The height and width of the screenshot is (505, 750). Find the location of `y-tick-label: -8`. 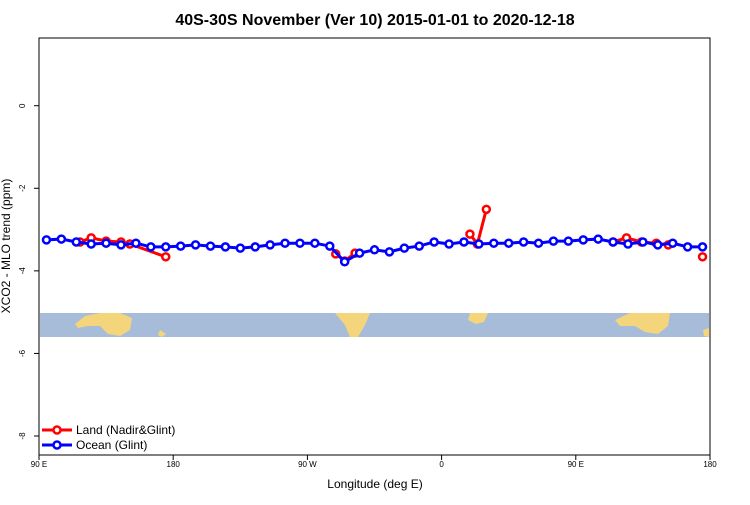

y-tick-label: -8 is located at coordinates (22, 436).